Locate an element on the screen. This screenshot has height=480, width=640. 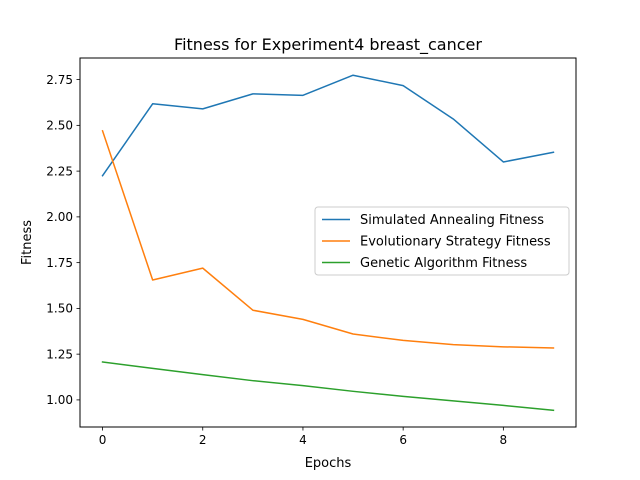
x-tick-label: 6 is located at coordinates (403, 440).